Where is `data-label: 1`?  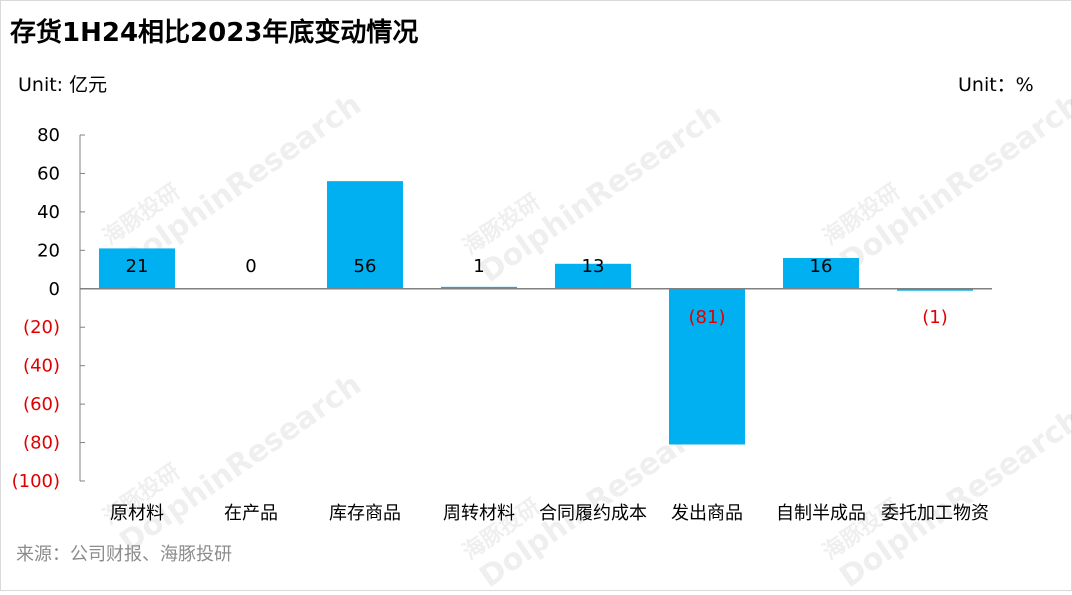
data-label: 1 is located at coordinates (478, 266).